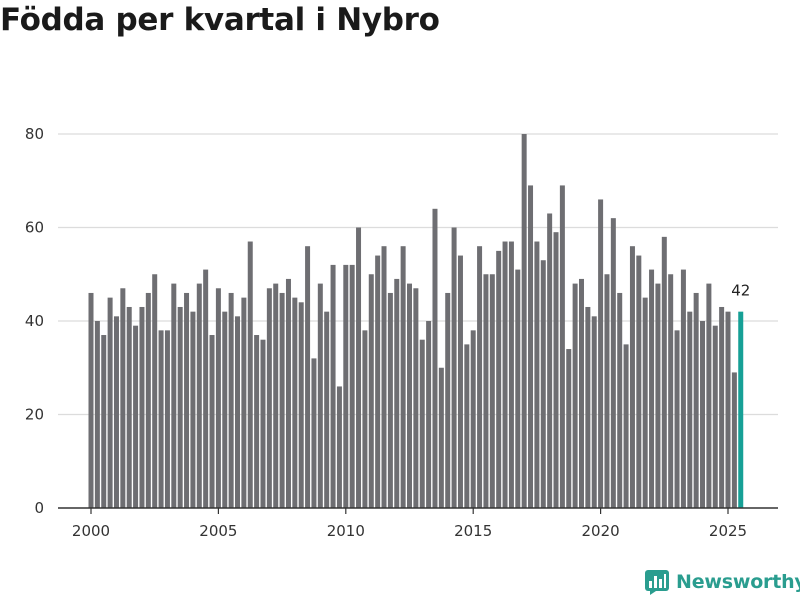  I want to click on chart-title: Födda per kvartal i Nybro, so click(220, 20).